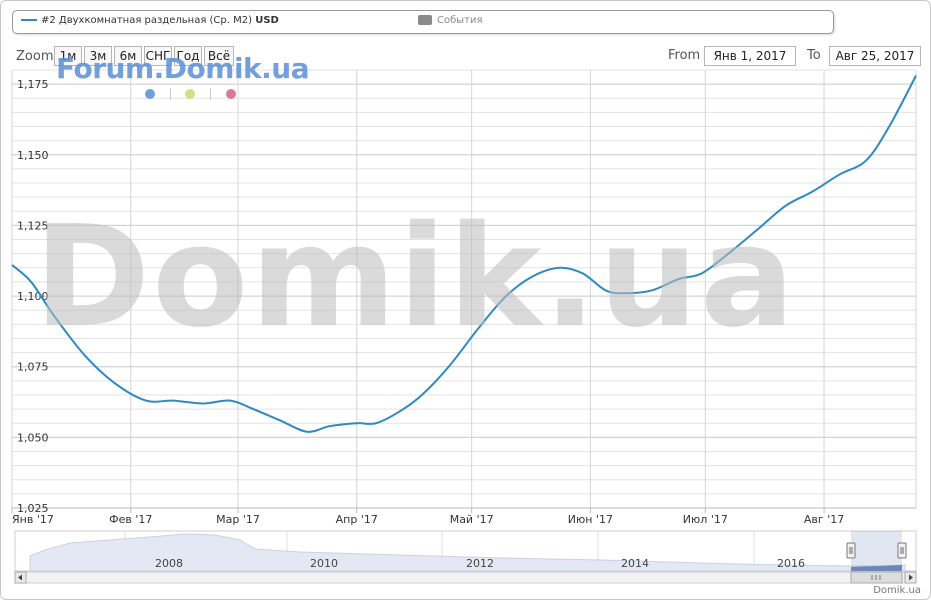  What do you see at coordinates (472, 519) in the screenshot?
I see `x-tick-label: Май '17` at bounding box center [472, 519].